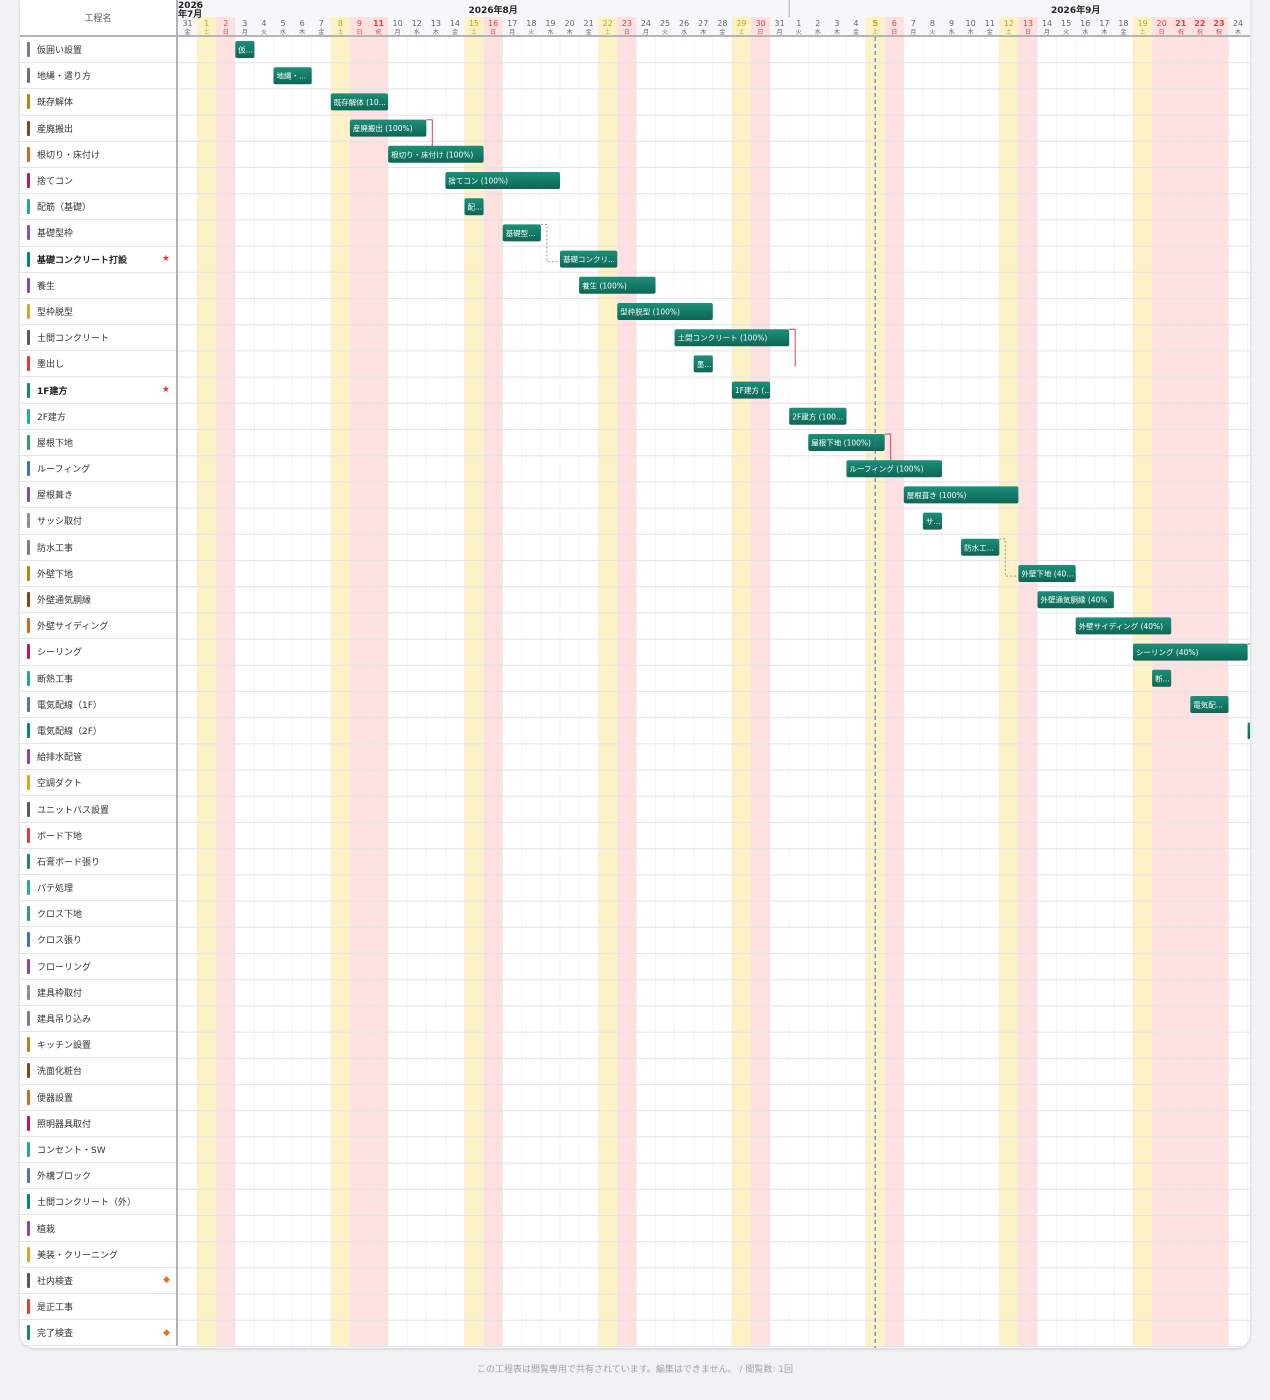 This screenshot has height=1400, width=1270. I want to click on holiday-header-cell, so click(226, 26).